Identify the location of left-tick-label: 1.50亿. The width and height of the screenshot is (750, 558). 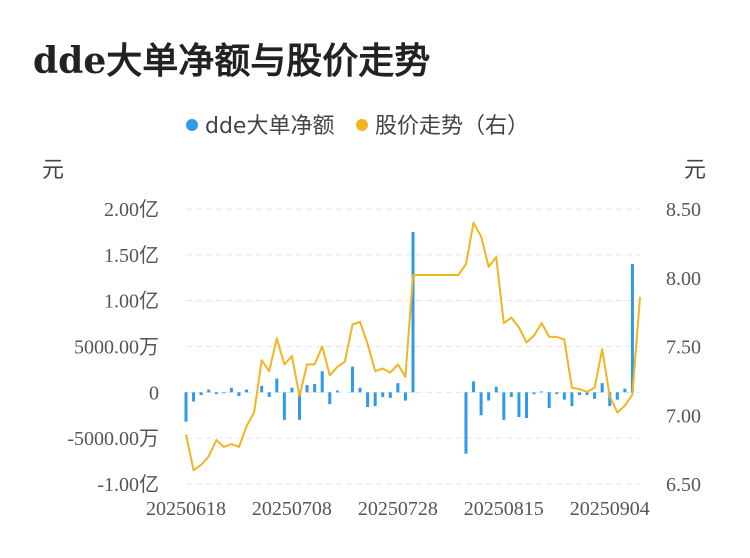
(131, 255).